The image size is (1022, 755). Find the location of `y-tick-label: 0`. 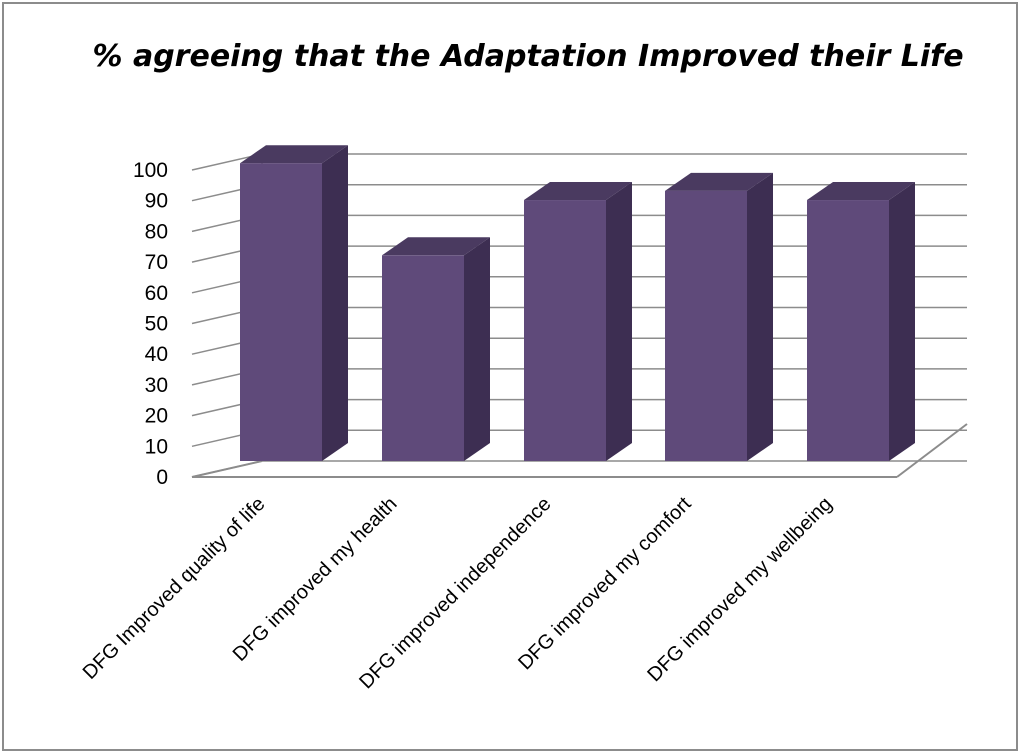

y-tick-label: 0 is located at coordinates (162, 477).